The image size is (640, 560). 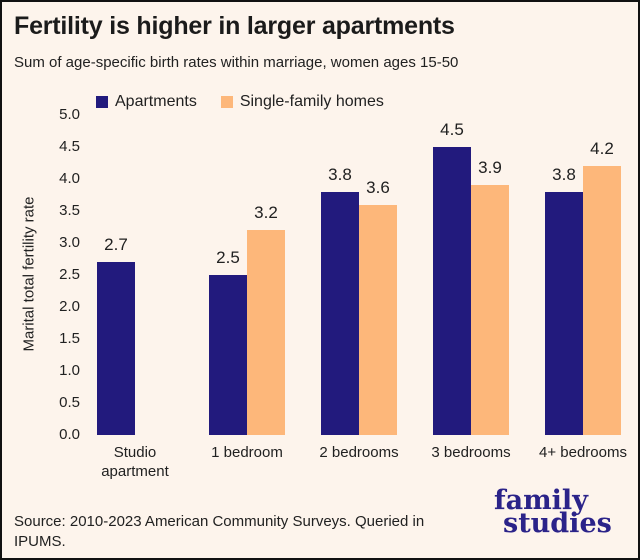 I want to click on y-tick-label: 4.5, so click(x=69, y=146).